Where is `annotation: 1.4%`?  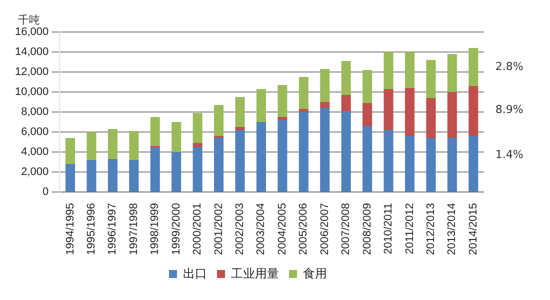
annotation: 1.4% is located at coordinates (509, 154).